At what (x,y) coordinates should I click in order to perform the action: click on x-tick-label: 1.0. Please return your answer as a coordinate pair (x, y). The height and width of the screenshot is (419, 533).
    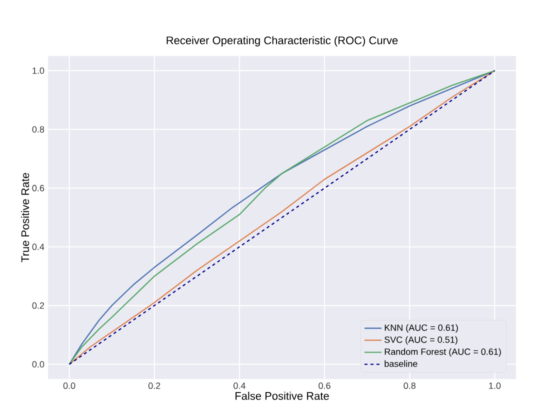
    Looking at the image, I should click on (495, 385).